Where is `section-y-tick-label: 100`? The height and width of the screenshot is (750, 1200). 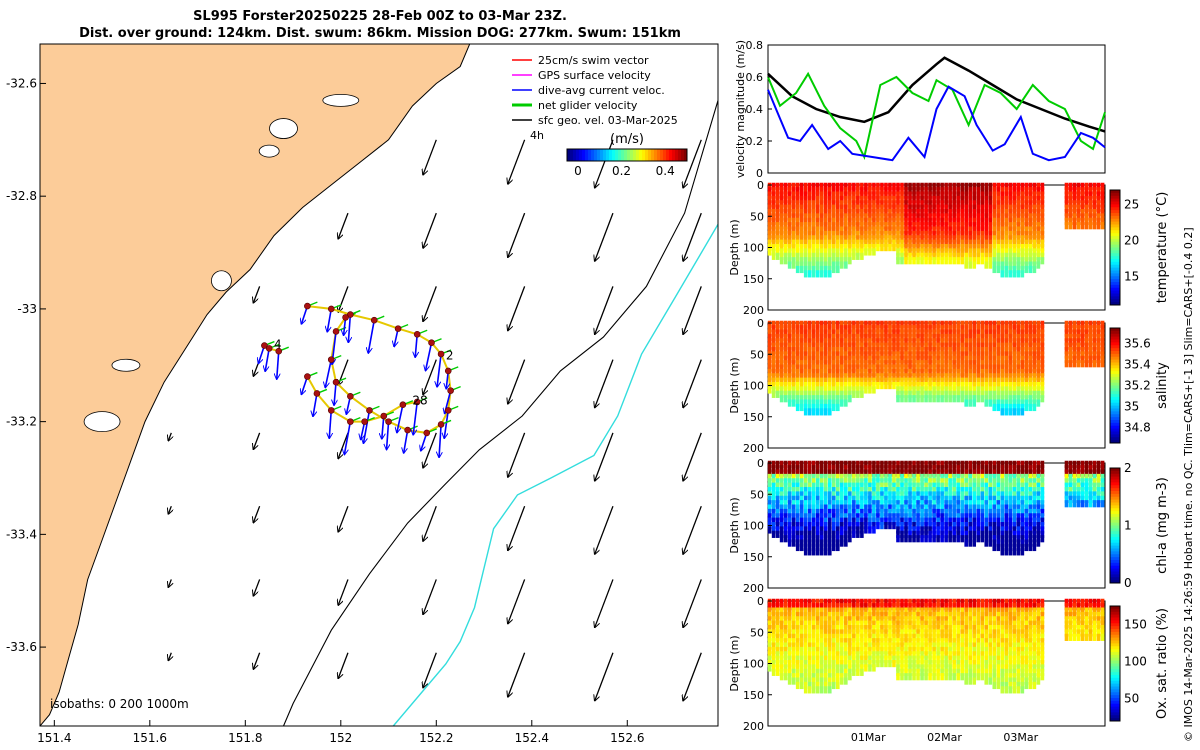
section-y-tick-label: 100 is located at coordinates (753, 248).